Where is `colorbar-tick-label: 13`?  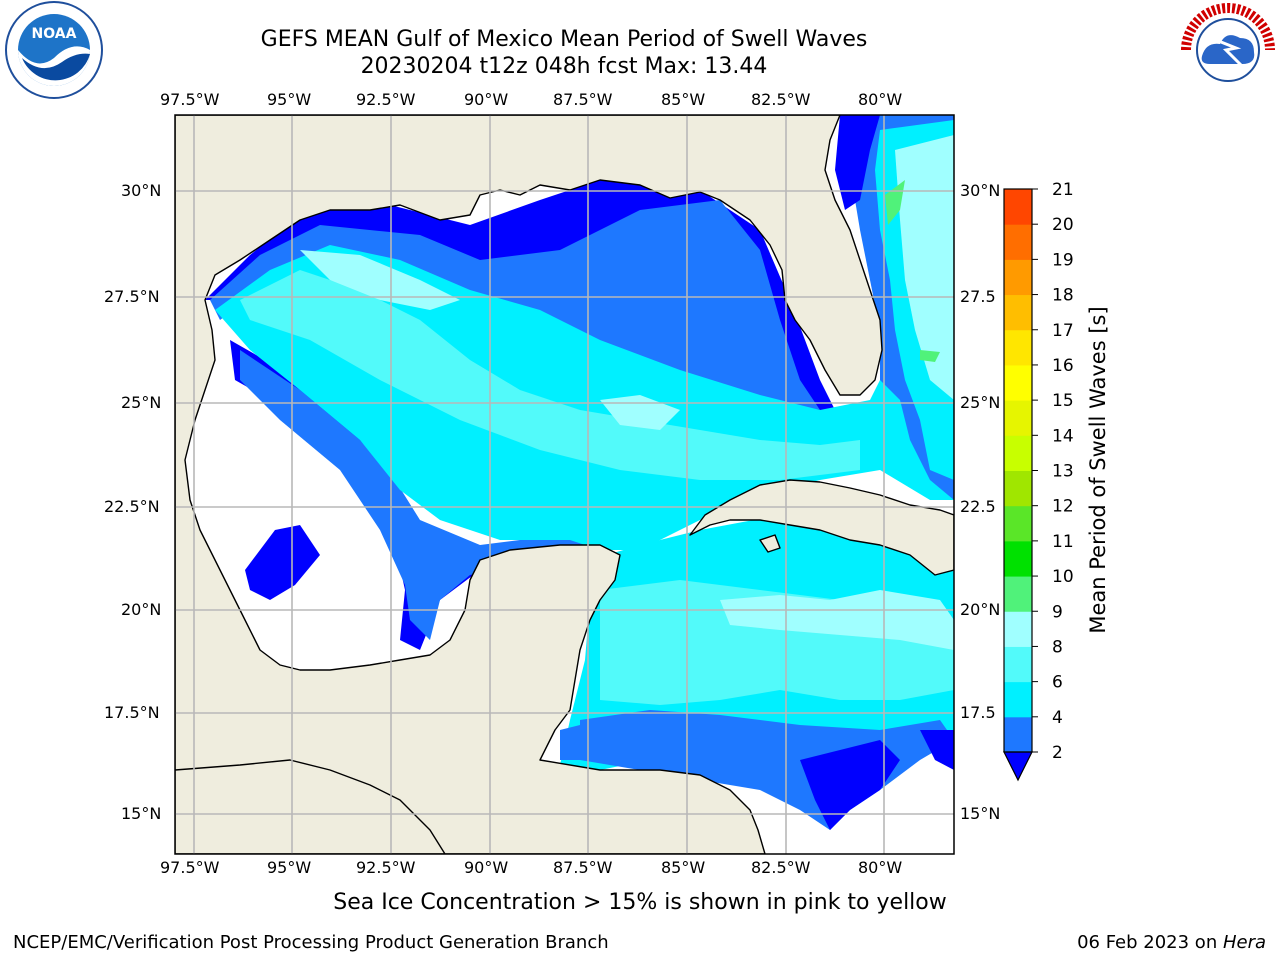 colorbar-tick-label: 13 is located at coordinates (1063, 472).